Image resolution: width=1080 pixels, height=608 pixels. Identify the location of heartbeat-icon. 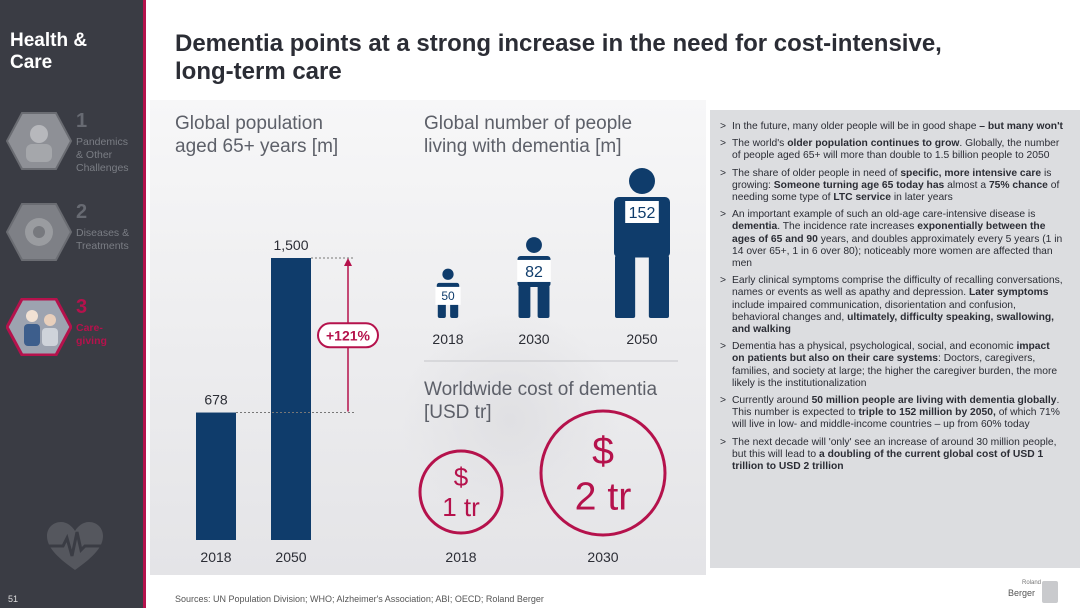
(75, 546).